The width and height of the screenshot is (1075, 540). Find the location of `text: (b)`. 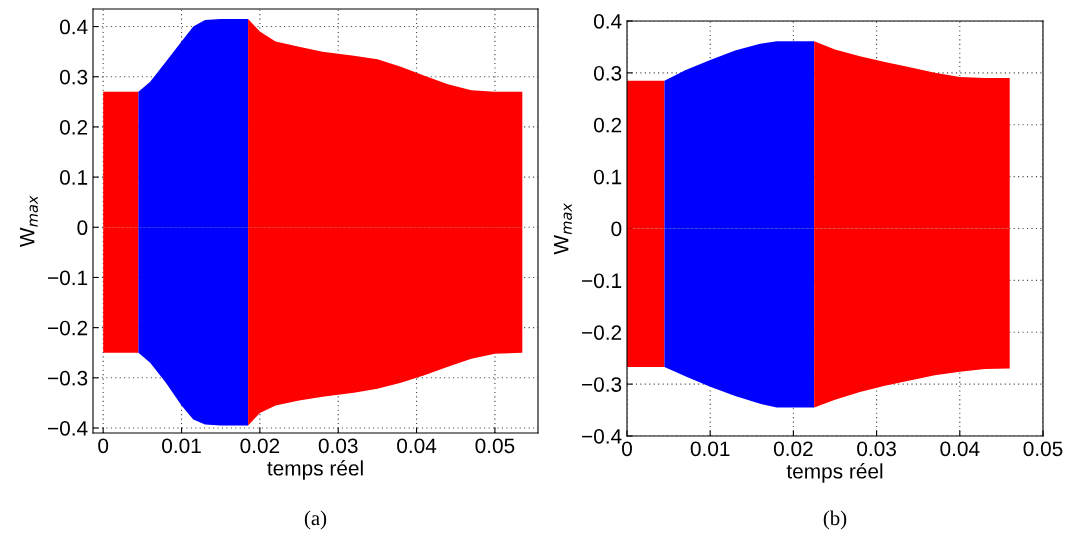

text: (b) is located at coordinates (835, 520).